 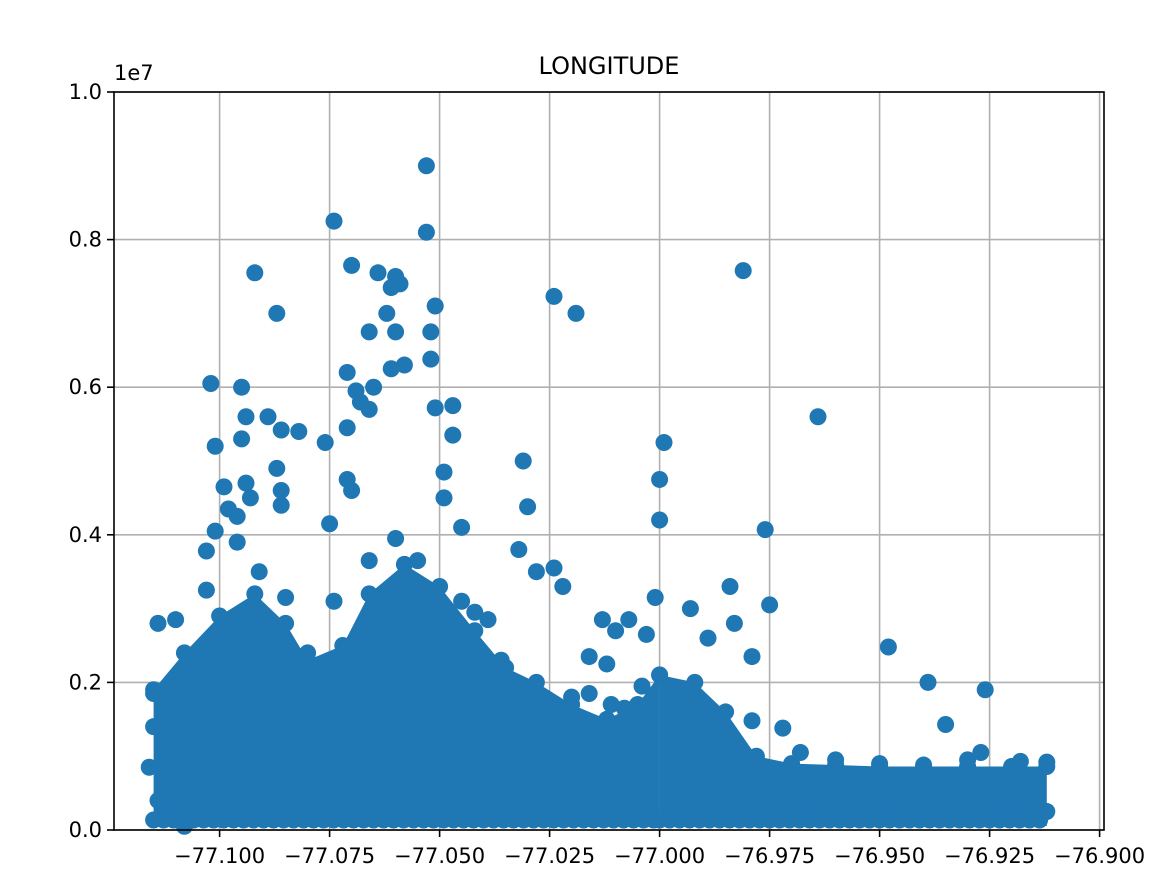 What do you see at coordinates (85, 830) in the screenshot?
I see `y-tick-label: 0.0` at bounding box center [85, 830].